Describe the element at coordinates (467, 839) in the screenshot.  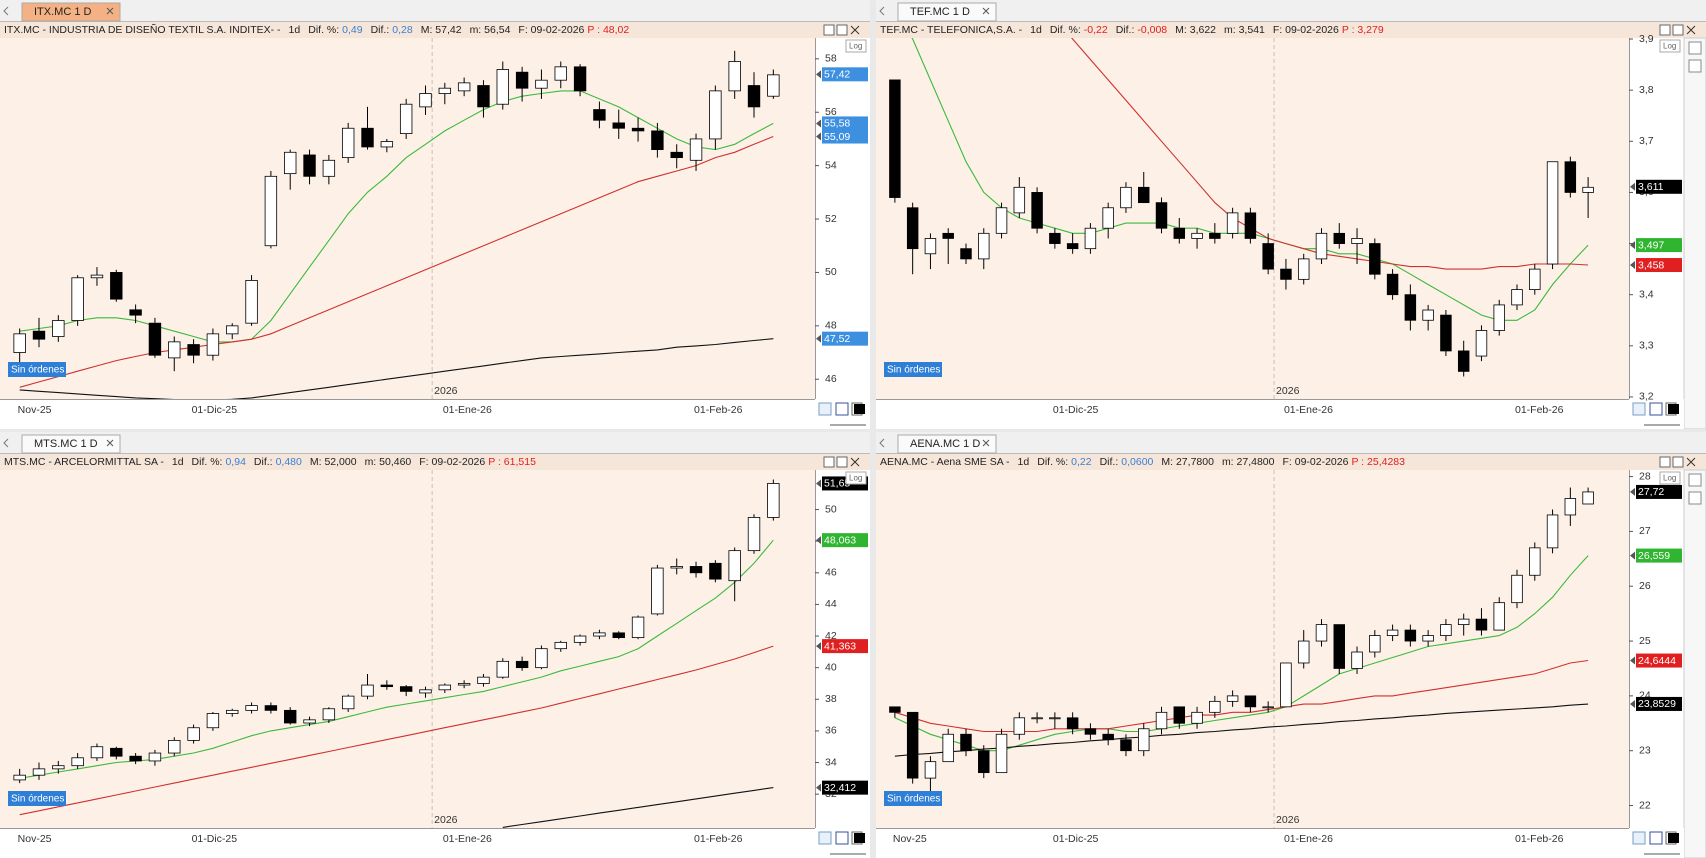
I see `x-tick-label: 01-Ene-26` at that location.